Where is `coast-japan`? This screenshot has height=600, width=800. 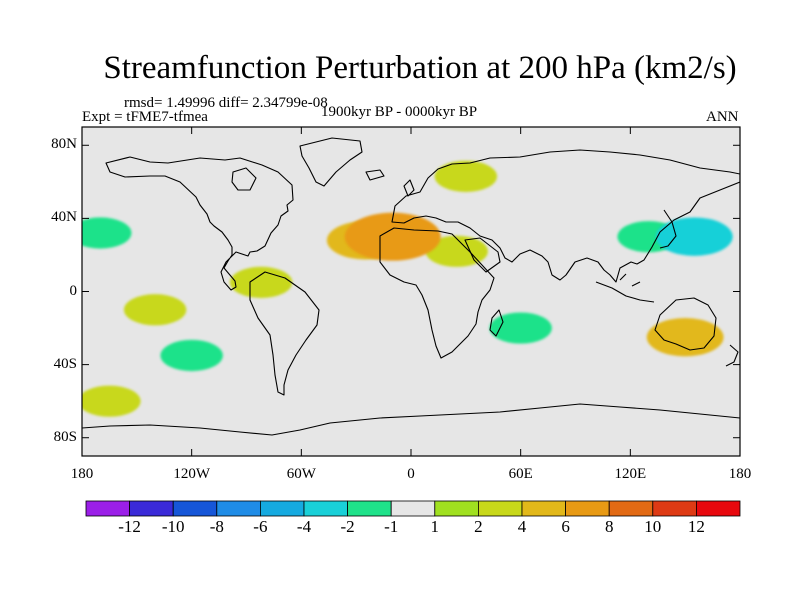
coast-japan is located at coordinates (668, 229).